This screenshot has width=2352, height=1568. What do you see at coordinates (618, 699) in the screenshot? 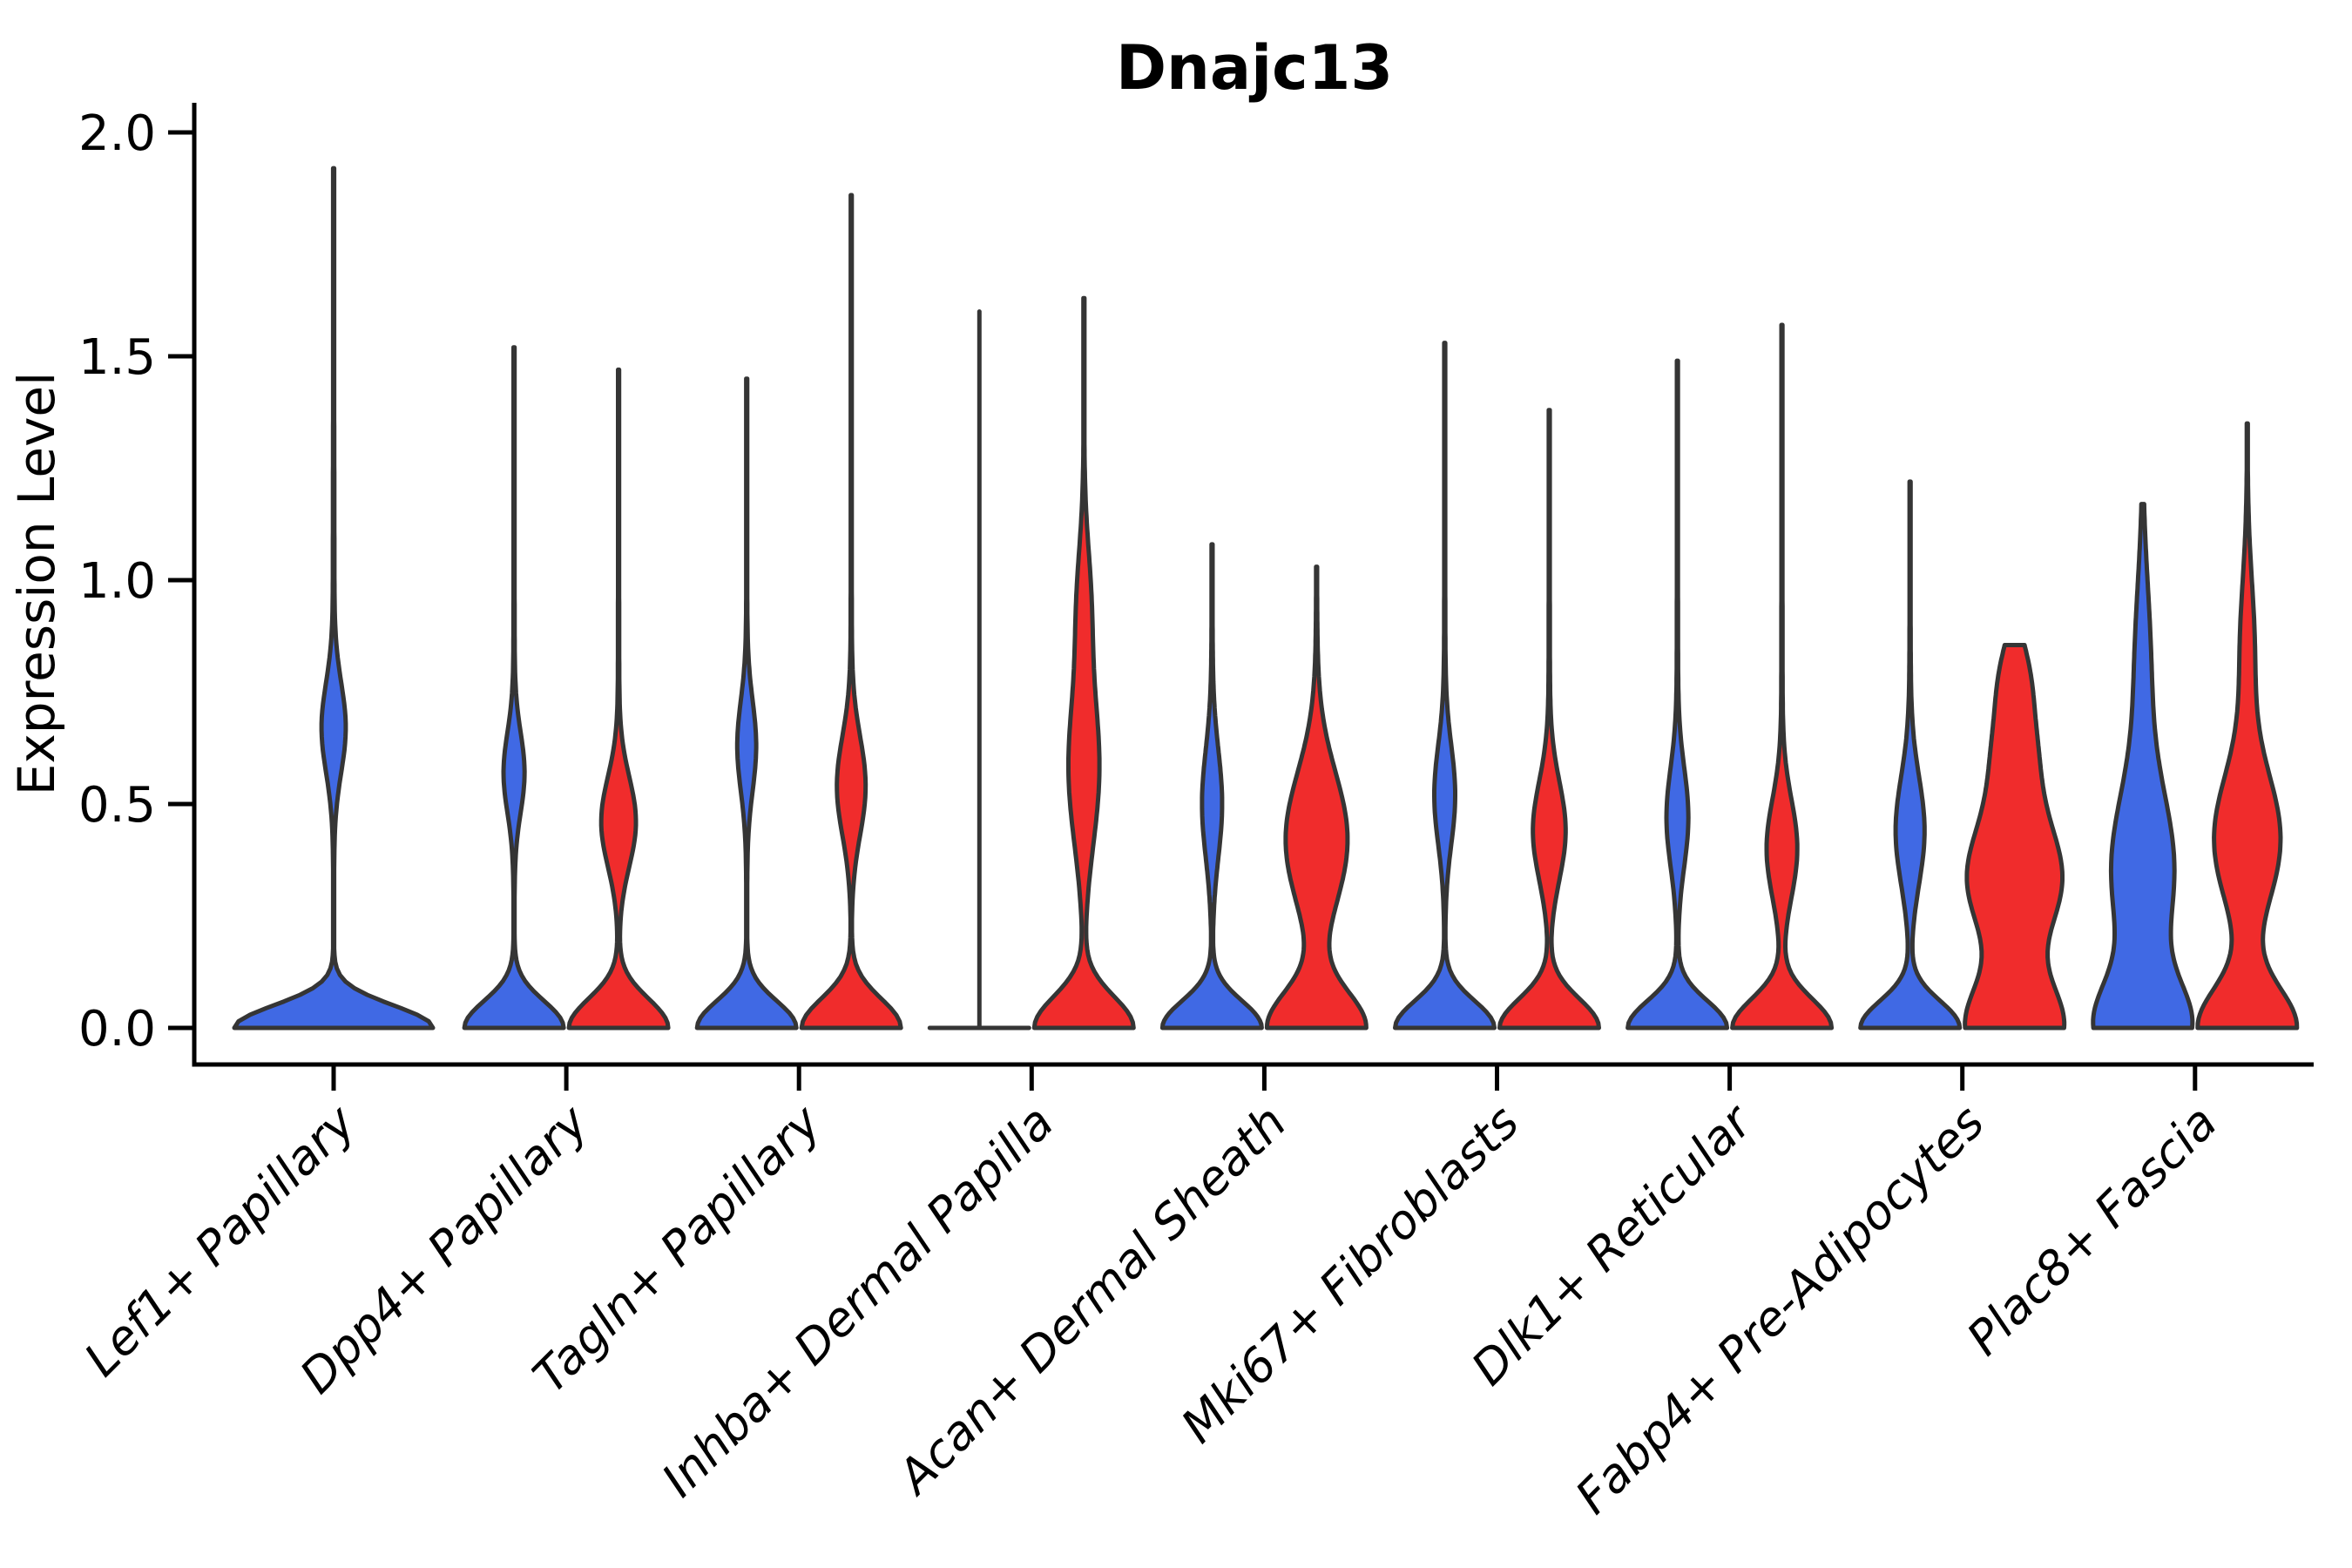
I see `violin-red-dpp4-papillary` at bounding box center [618, 699].